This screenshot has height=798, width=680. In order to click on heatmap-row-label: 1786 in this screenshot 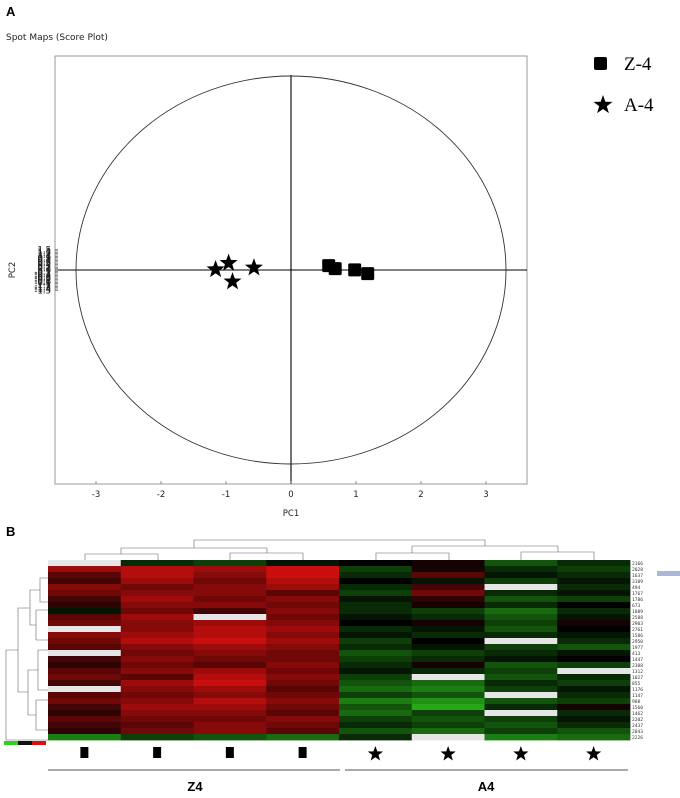, I will do `click(637, 600)`.